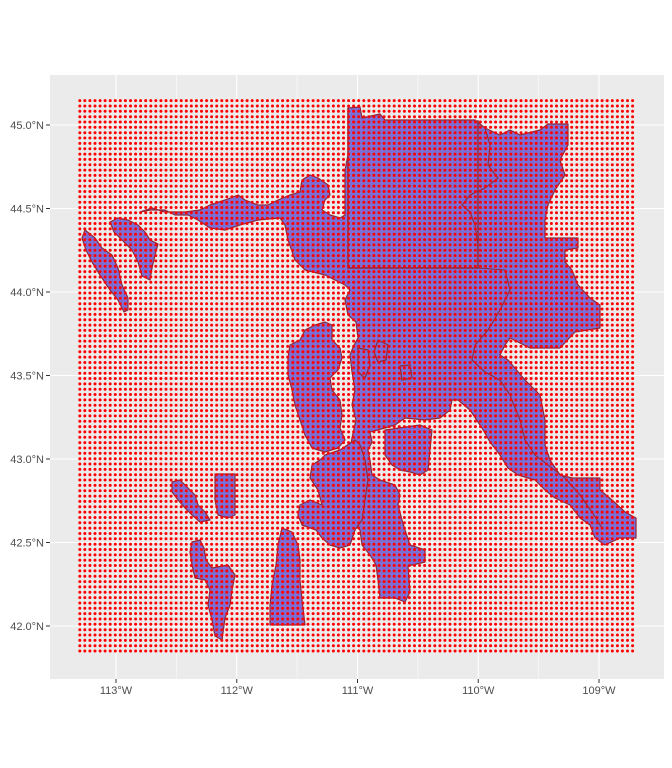  What do you see at coordinates (480, 197) in the screenshot?
I see `internal-boundary` at bounding box center [480, 197].